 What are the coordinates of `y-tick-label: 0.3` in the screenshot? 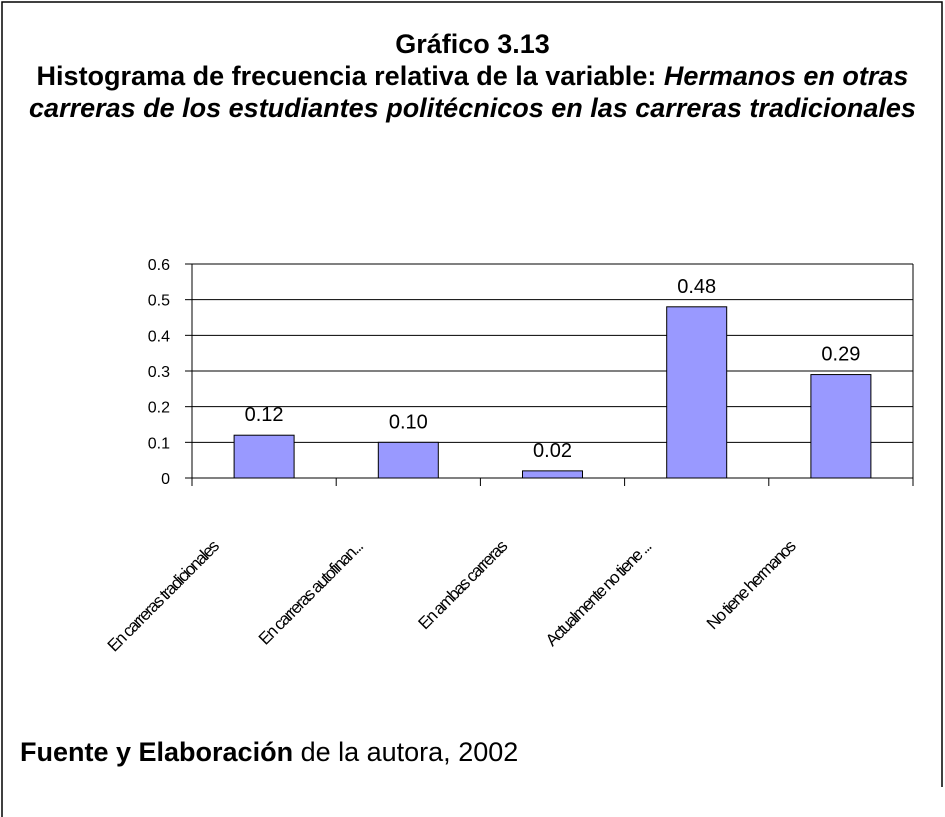 It's located at (159, 372).